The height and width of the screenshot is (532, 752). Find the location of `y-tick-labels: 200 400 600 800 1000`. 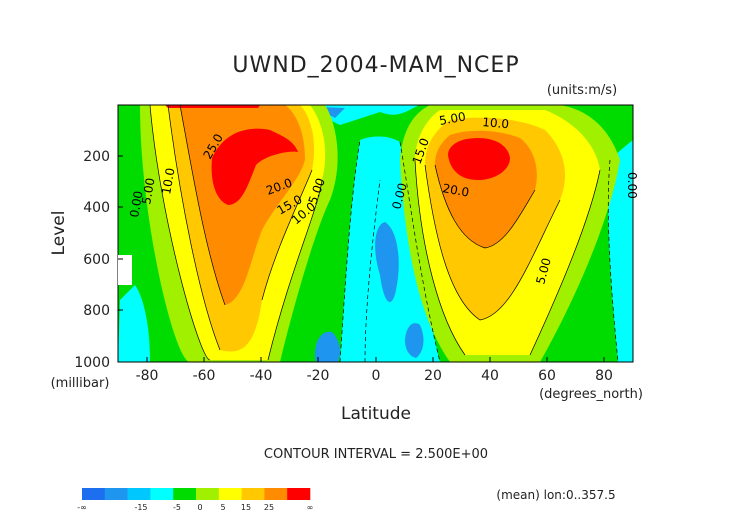

y-tick-labels: 200 400 600 800 1000 is located at coordinates (92, 260).